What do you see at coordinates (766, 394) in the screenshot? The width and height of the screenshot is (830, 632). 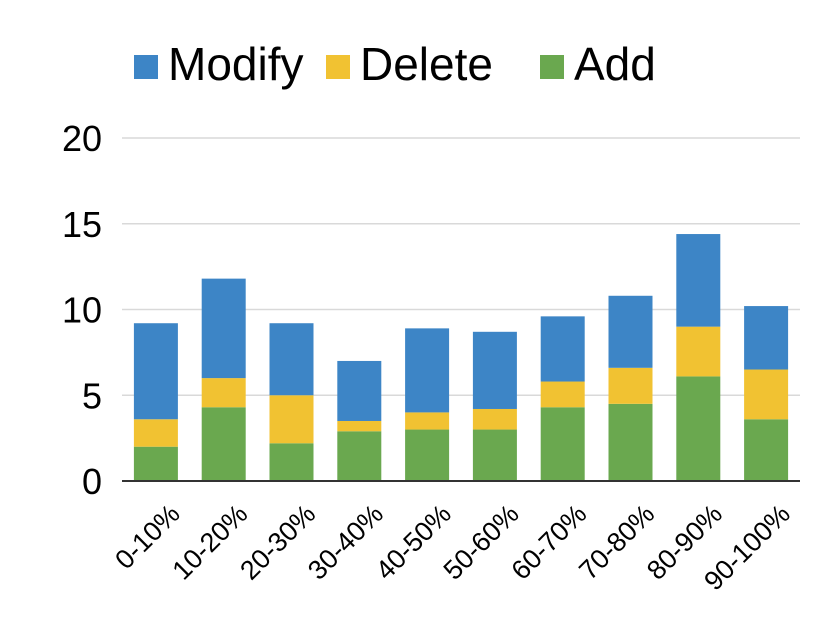 I see `bar-delete-90-100%` at bounding box center [766, 394].